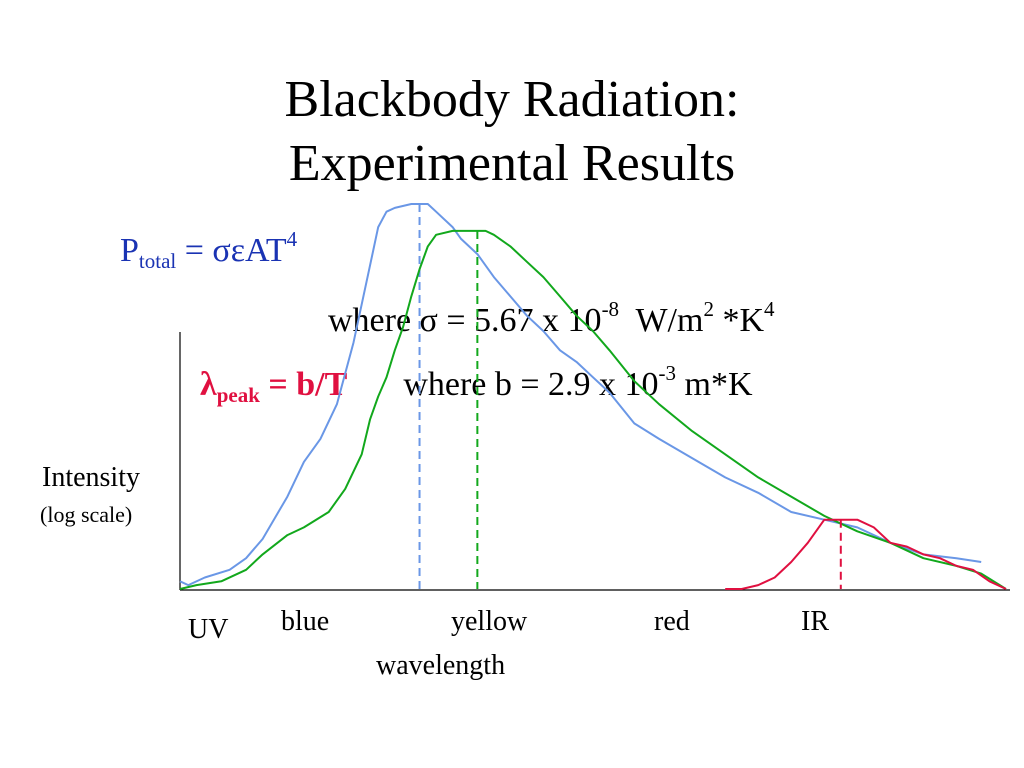  Describe the element at coordinates (305, 621) in the screenshot. I see `band-label-blue: blue` at that location.